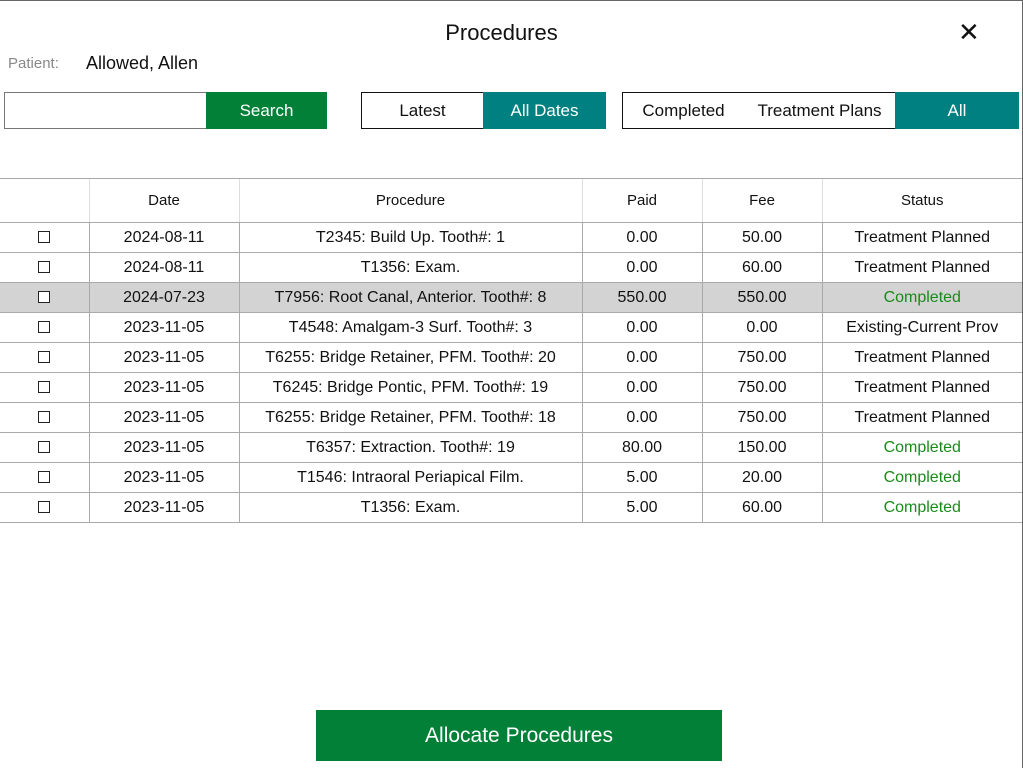 The width and height of the screenshot is (1023, 768). What do you see at coordinates (683, 110) in the screenshot?
I see `completed-filter-button: Completed` at bounding box center [683, 110].